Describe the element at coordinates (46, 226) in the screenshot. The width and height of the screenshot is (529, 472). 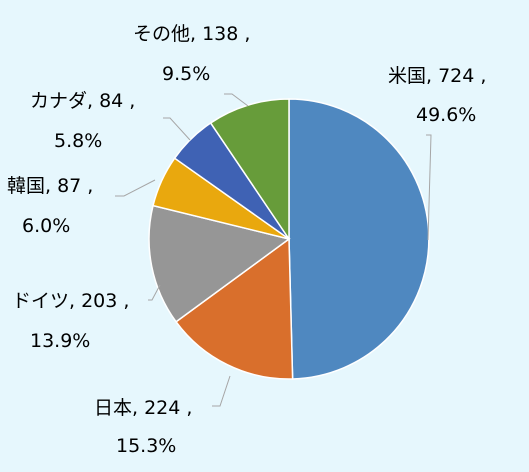
I see `slice-percent-korea: 6.0%` at that location.